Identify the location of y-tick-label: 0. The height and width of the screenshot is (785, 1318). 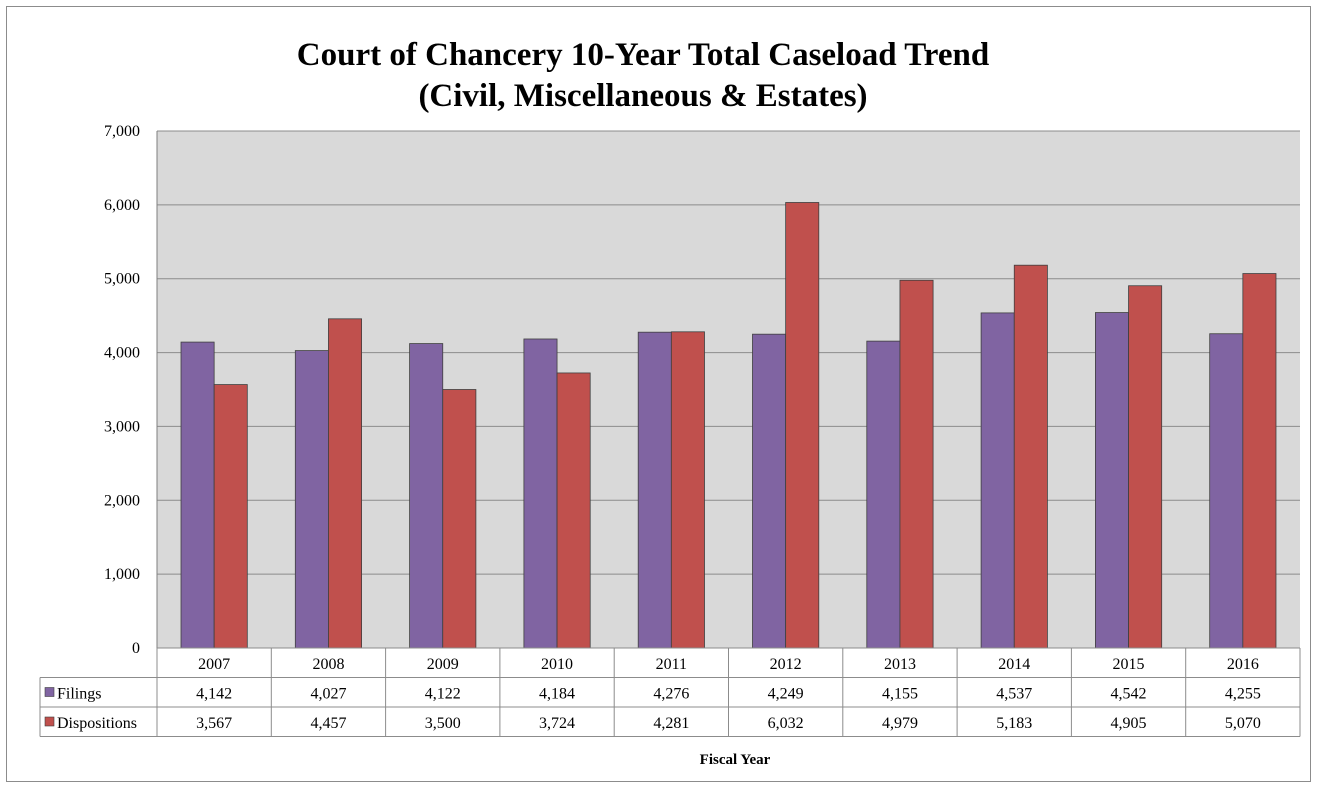
(136, 648).